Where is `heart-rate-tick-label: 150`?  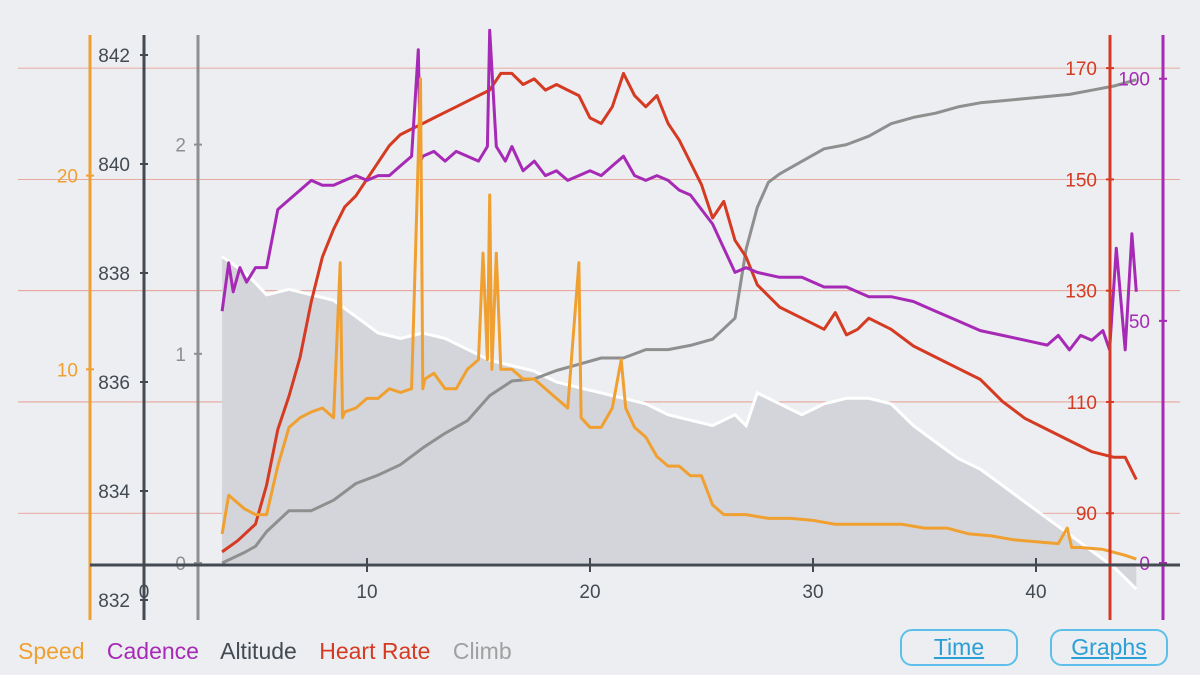
heart-rate-tick-label: 150 is located at coordinates (1081, 180).